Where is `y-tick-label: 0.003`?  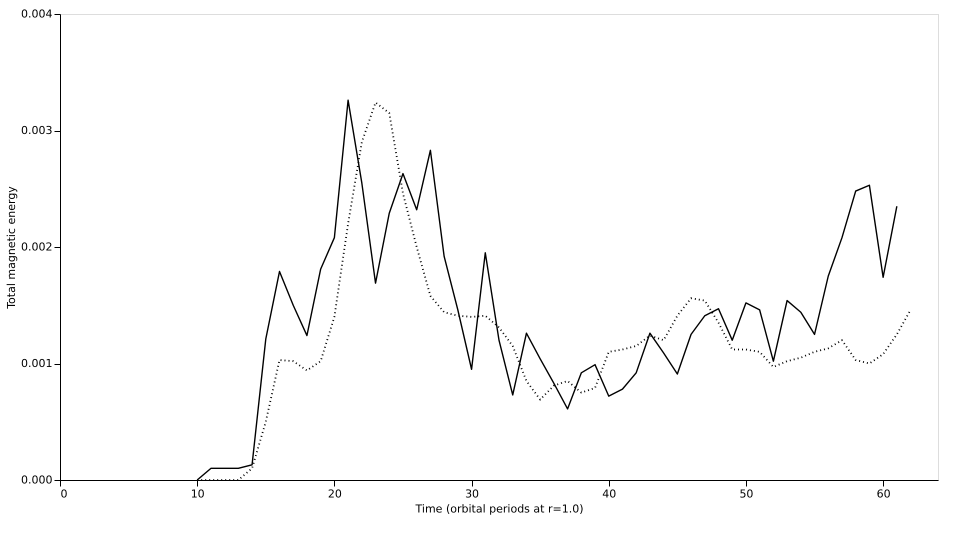 y-tick-label: 0.003 is located at coordinates (36, 130).